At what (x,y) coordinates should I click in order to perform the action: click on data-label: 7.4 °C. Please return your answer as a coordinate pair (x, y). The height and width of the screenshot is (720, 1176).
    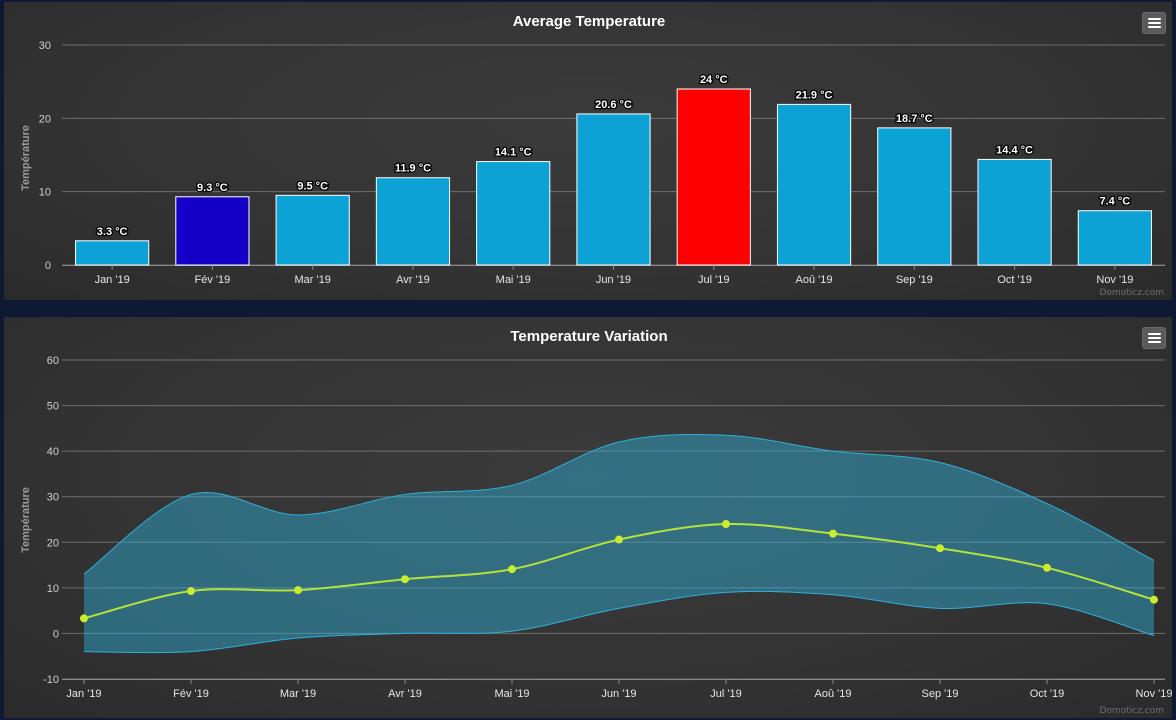
    Looking at the image, I should click on (1115, 202).